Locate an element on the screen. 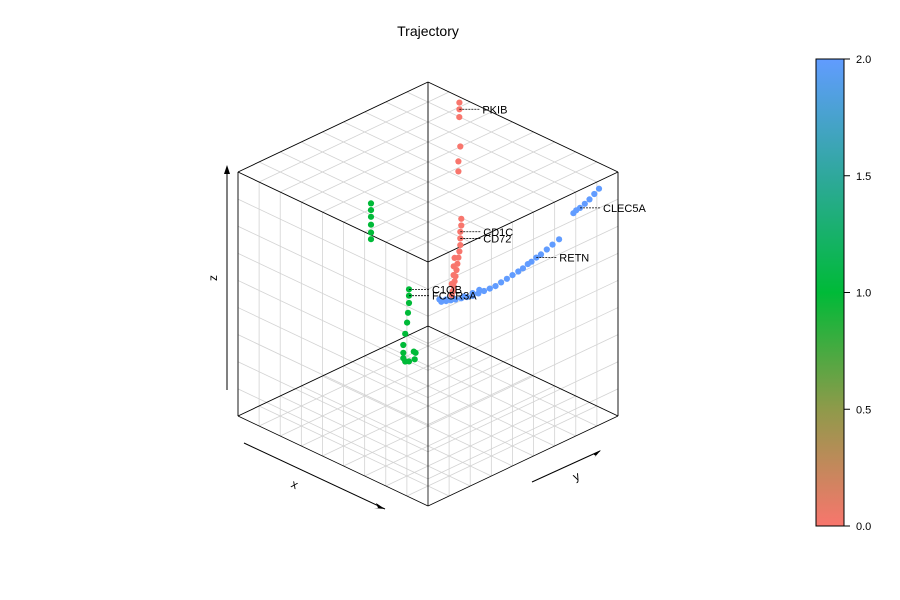 The image size is (900, 600). colorbar-gradient is located at coordinates (830, 292).